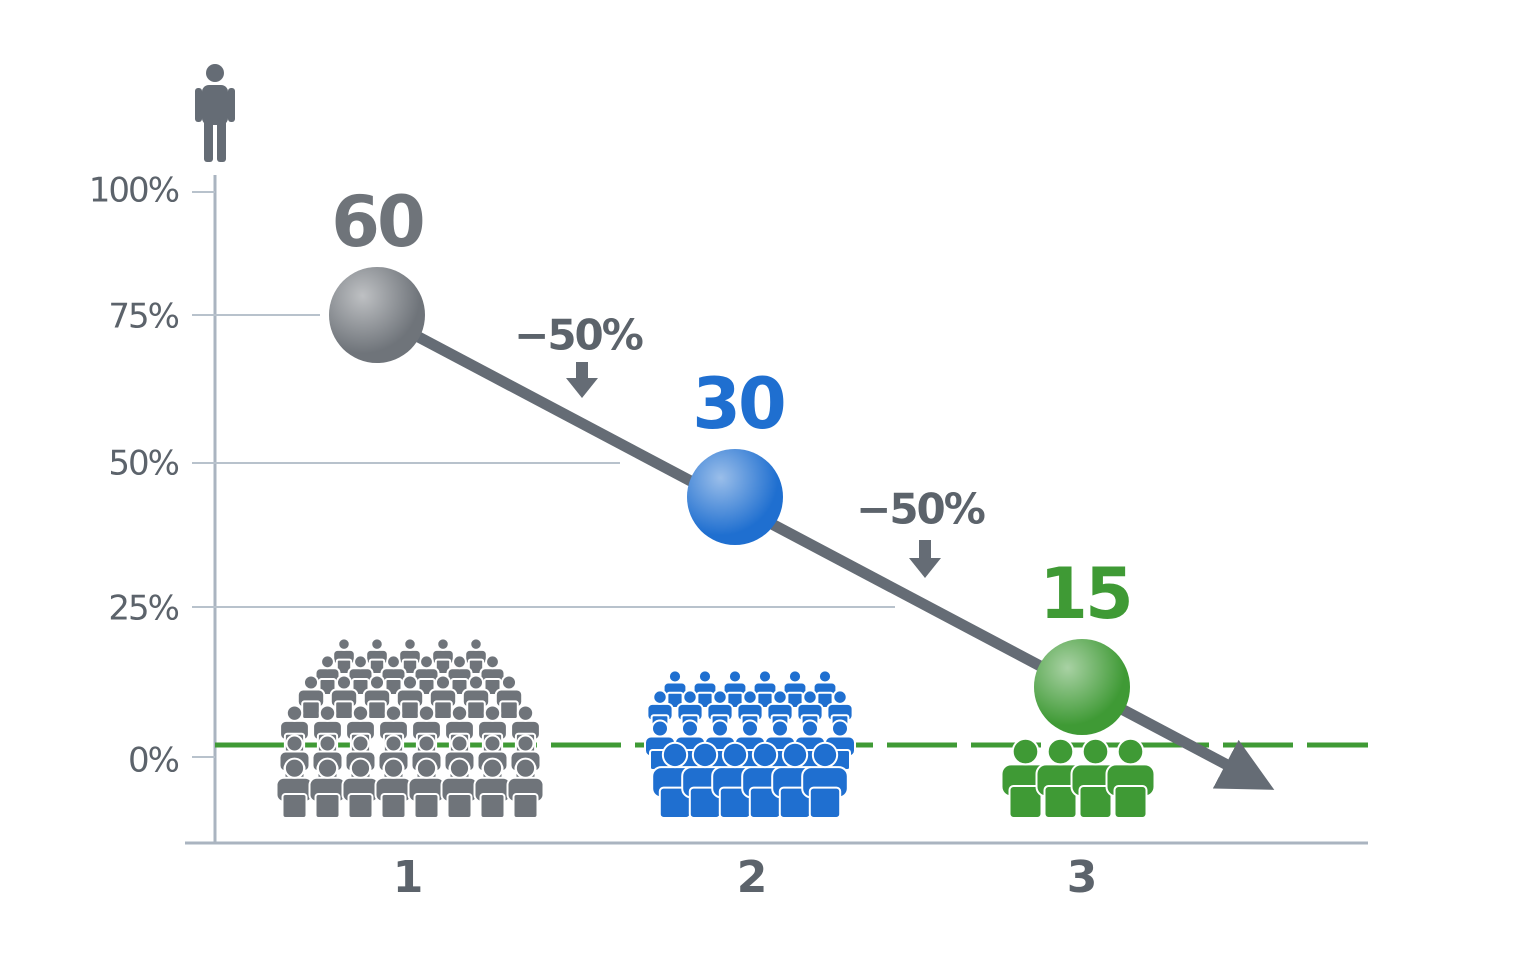 This screenshot has height=966, width=1521. Describe the element at coordinates (738, 404) in the screenshot. I see `point-label: 30` at that location.